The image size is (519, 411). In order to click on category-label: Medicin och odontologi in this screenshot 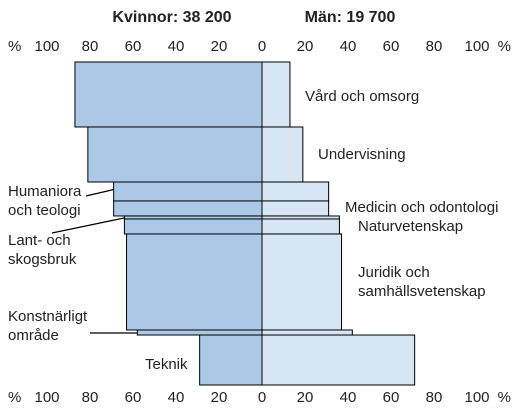, I will do `click(421, 207)`.